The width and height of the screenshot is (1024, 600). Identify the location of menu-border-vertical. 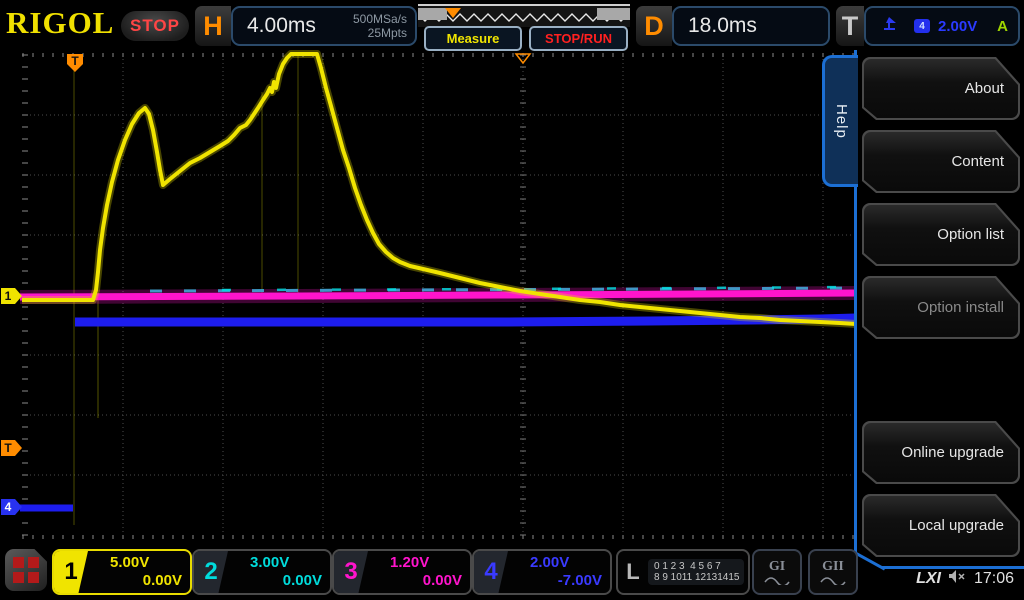
(855, 302).